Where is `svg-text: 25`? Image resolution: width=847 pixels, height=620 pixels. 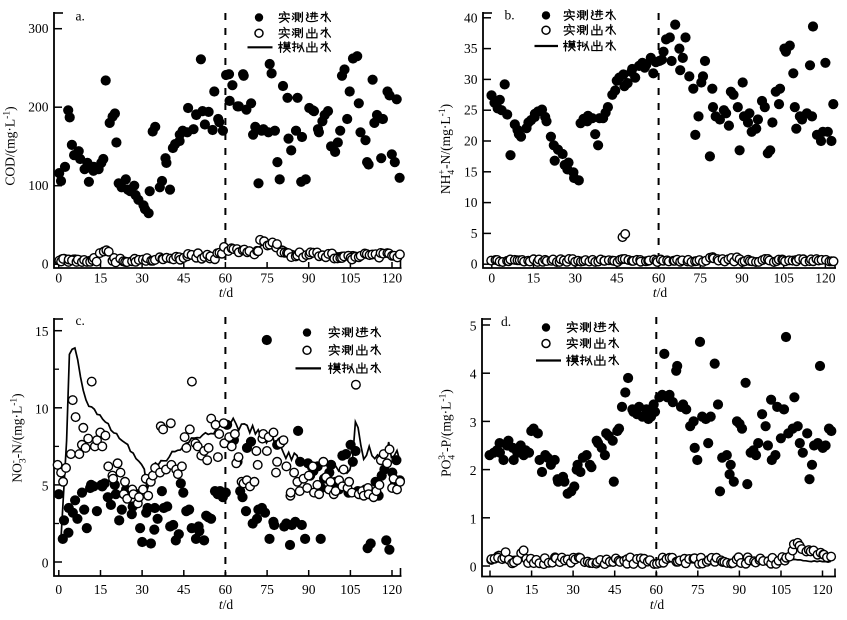
svg-text: 25 is located at coordinates (471, 110).